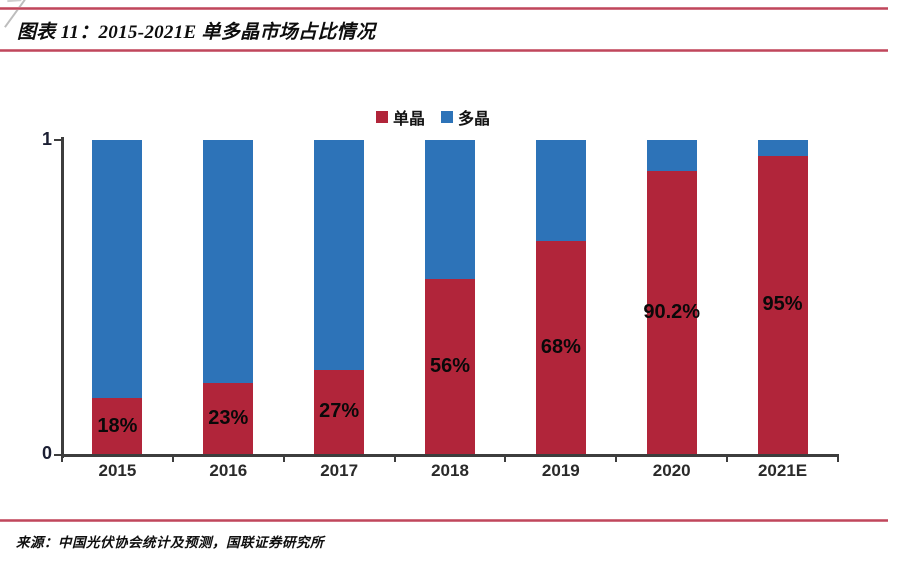  What do you see at coordinates (782, 470) in the screenshot?
I see `x-category-label-2021E: 2021E` at bounding box center [782, 470].